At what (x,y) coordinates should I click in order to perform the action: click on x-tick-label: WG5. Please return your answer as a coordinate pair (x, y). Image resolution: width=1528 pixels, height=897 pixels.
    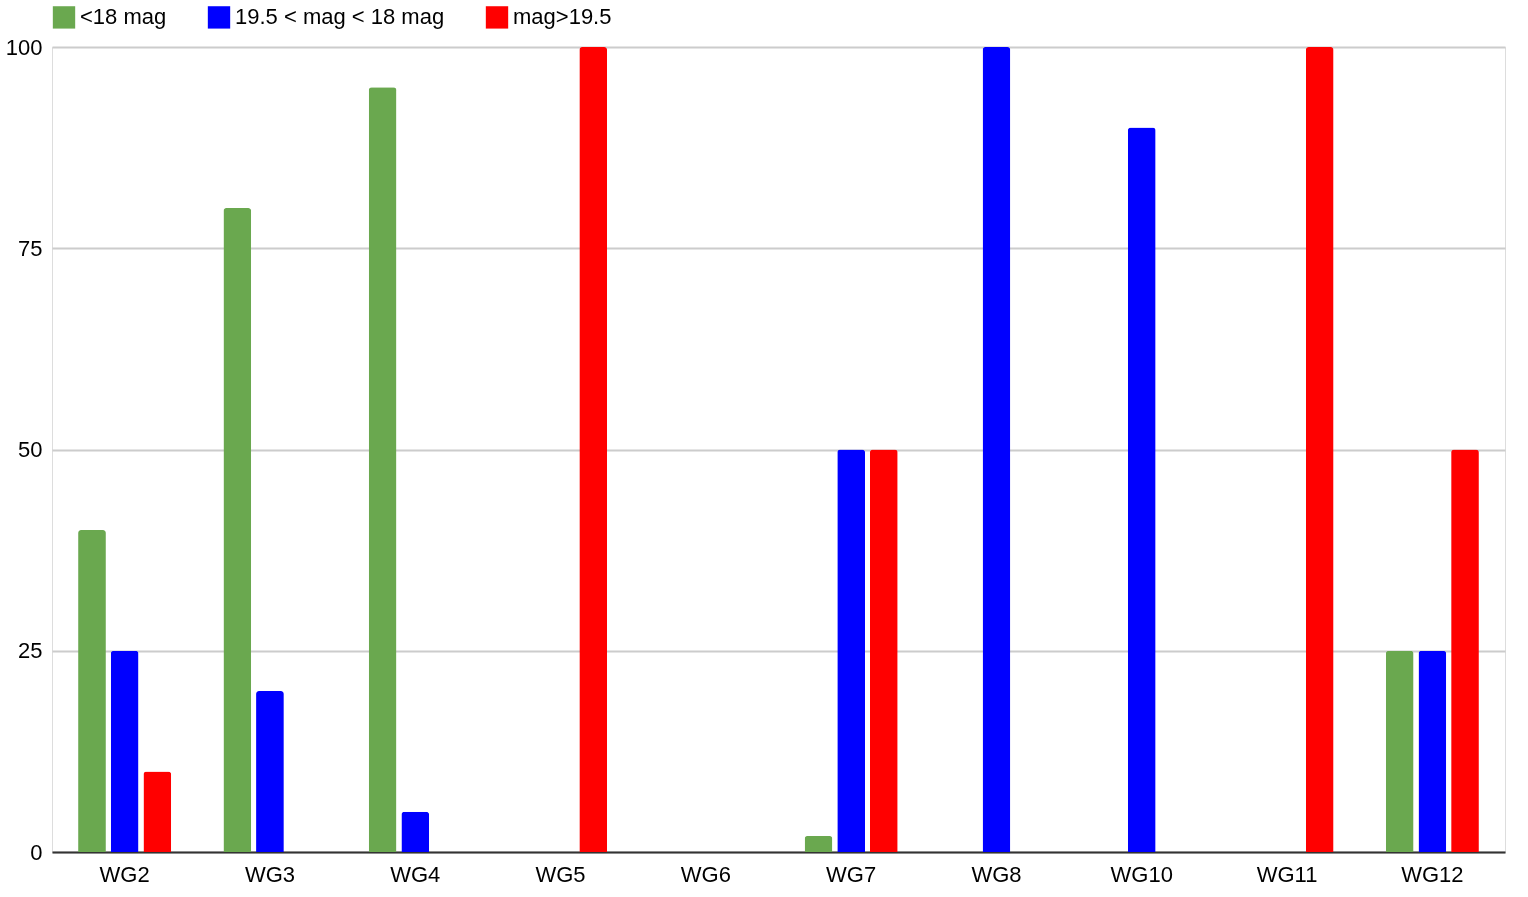
    Looking at the image, I should click on (560, 874).